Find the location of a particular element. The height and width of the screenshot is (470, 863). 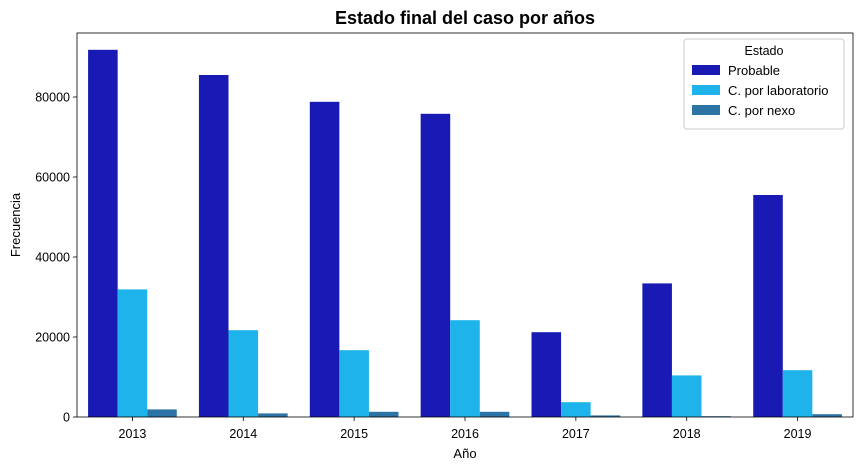

legend-box is located at coordinates (764, 84).